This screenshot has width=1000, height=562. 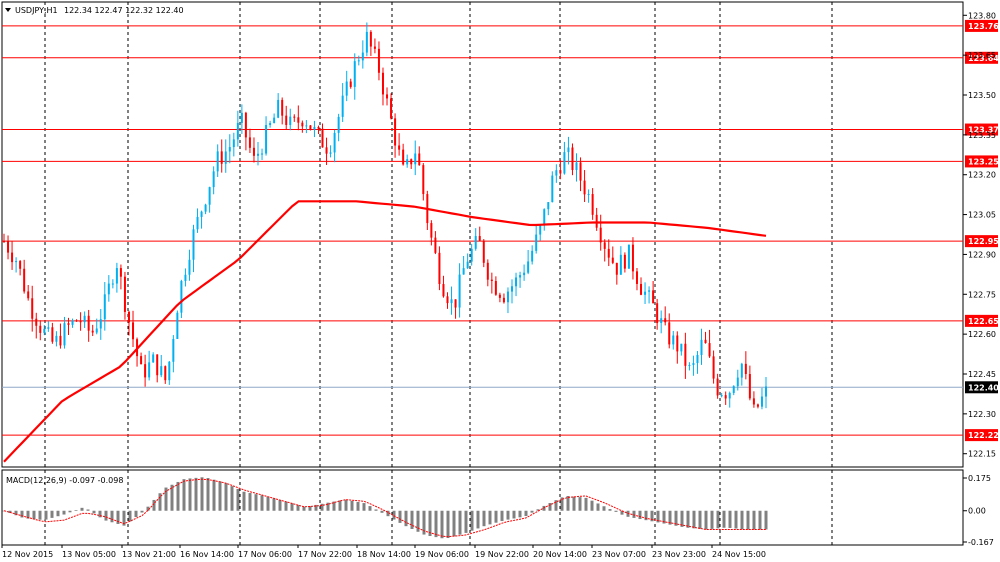 I want to click on level-label: 122.22, so click(x=983, y=435).